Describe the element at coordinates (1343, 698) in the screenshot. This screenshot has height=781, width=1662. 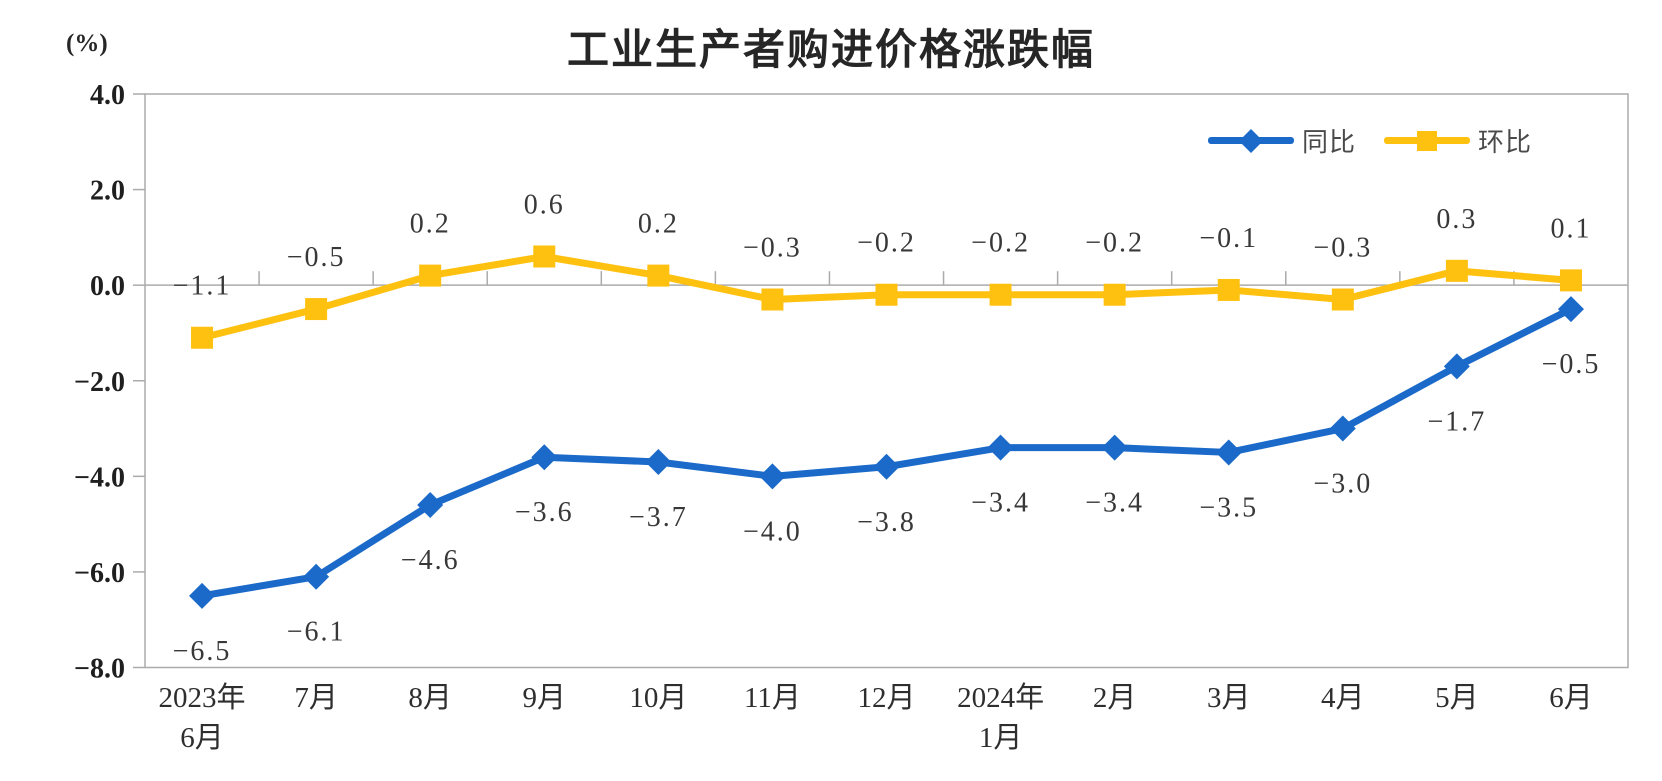
I see `x-axis-label: 4月` at that location.